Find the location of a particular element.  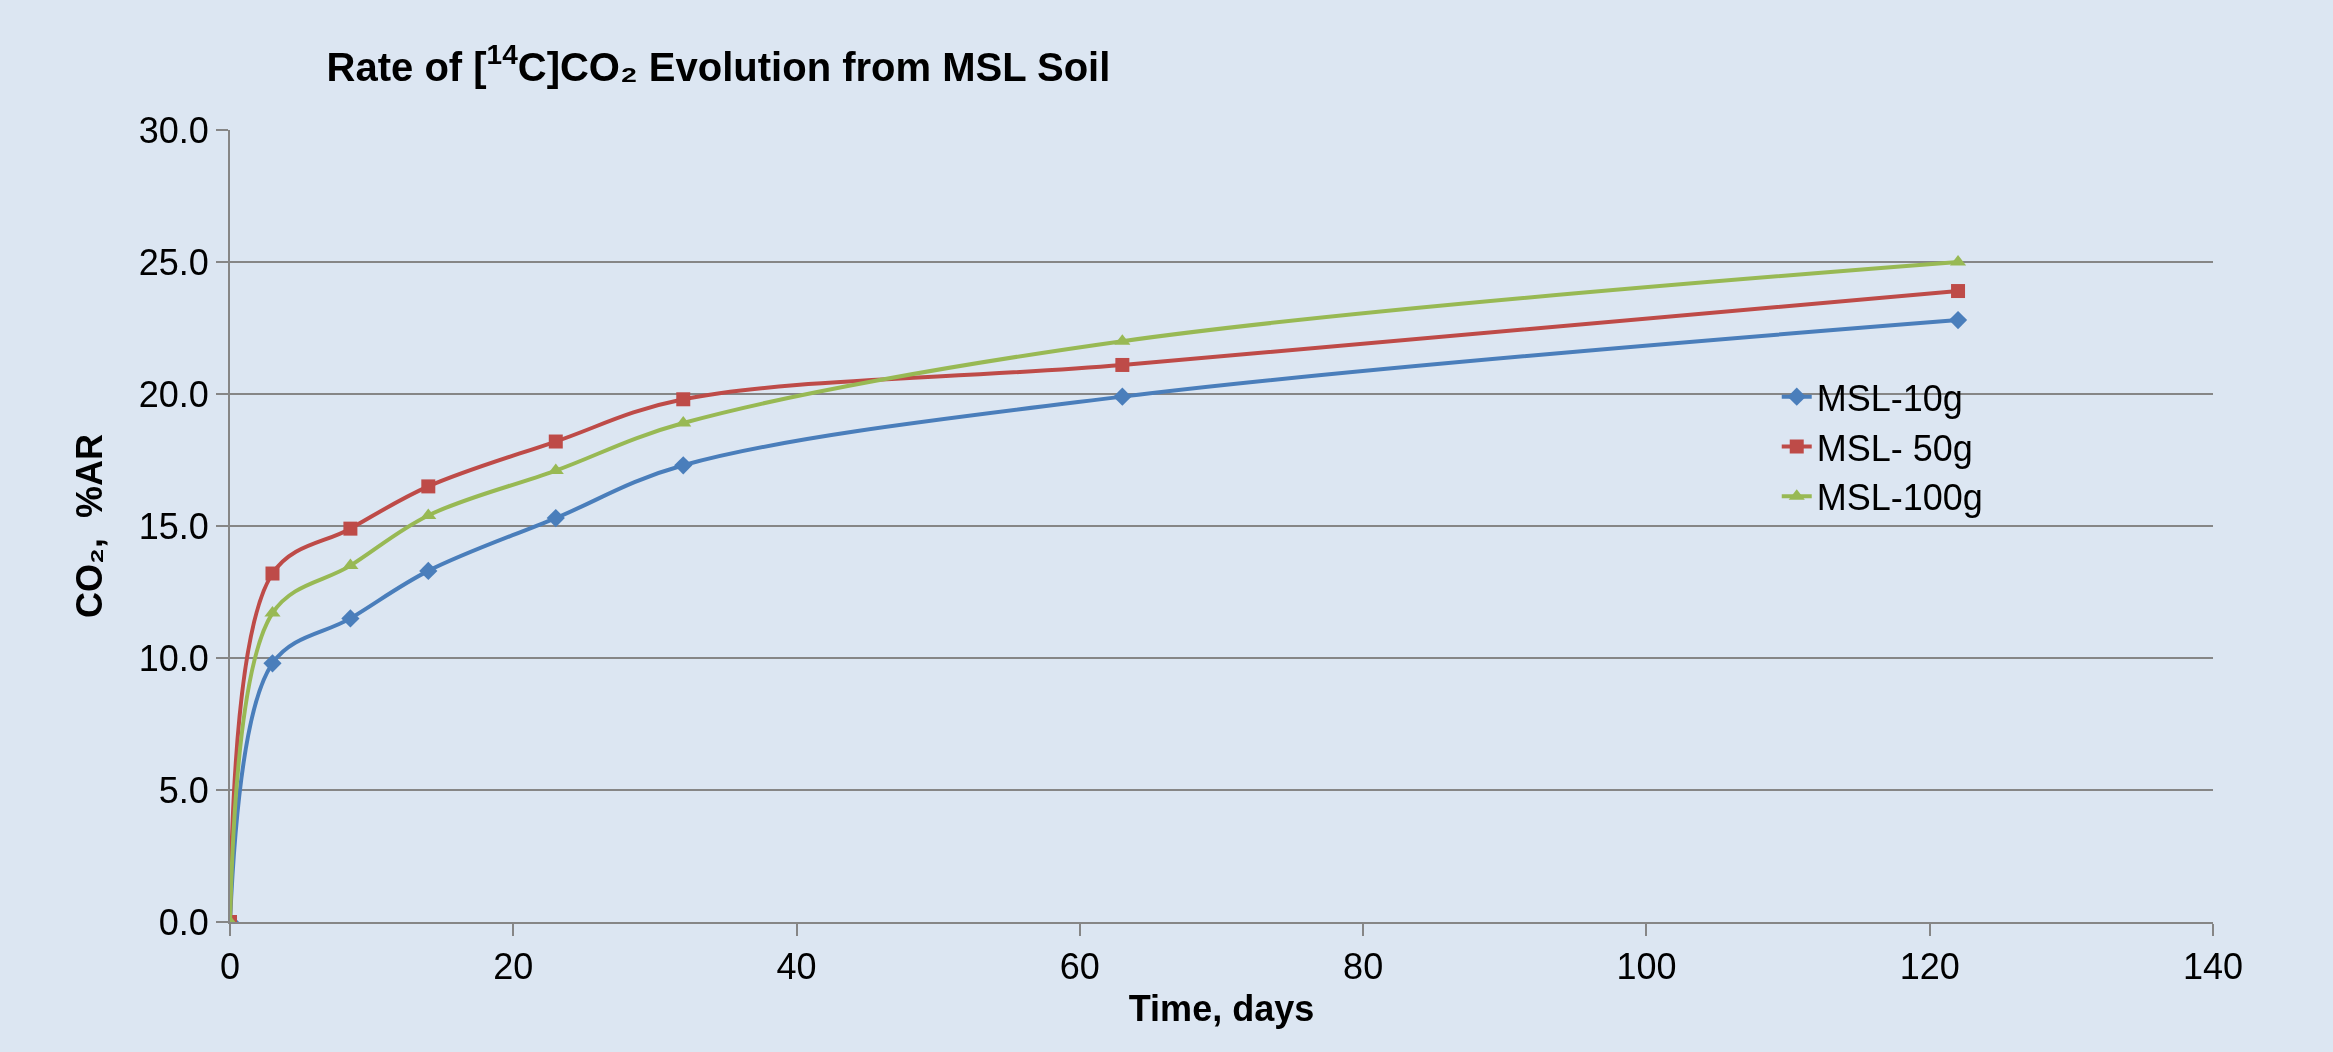

y-tick-label: 0.0 is located at coordinates (183, 922).